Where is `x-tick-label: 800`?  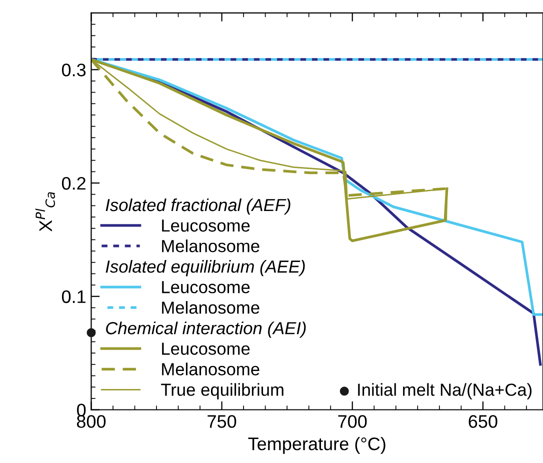
x-tick-label: 800 is located at coordinates (91, 421).